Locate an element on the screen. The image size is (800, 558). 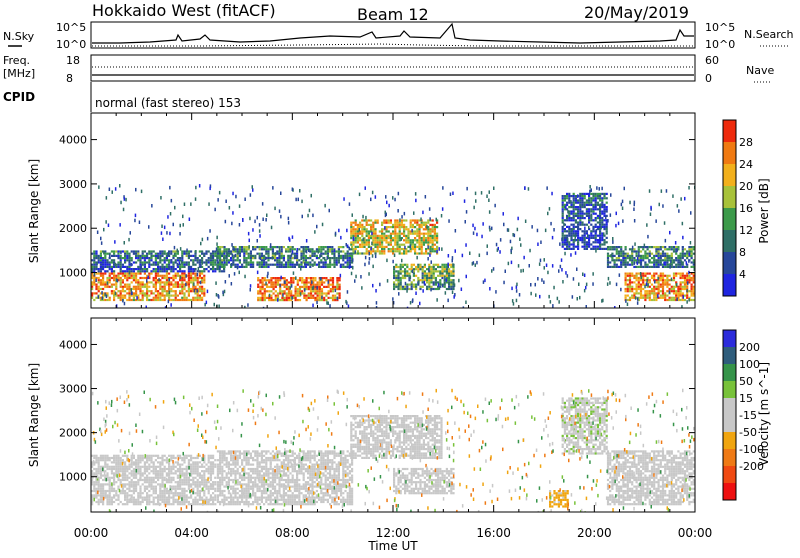
cpid-label: CPID is located at coordinates (19, 97).